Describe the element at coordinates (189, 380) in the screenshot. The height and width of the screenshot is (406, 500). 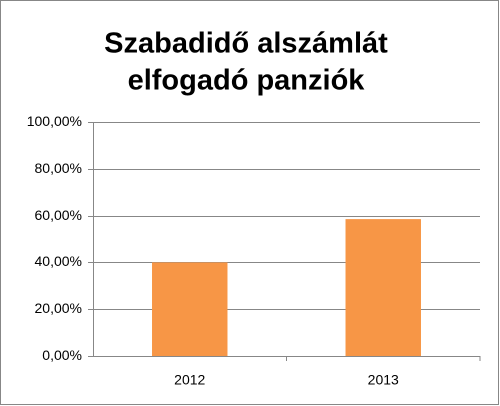
I see `x-tick-label: 2012` at that location.